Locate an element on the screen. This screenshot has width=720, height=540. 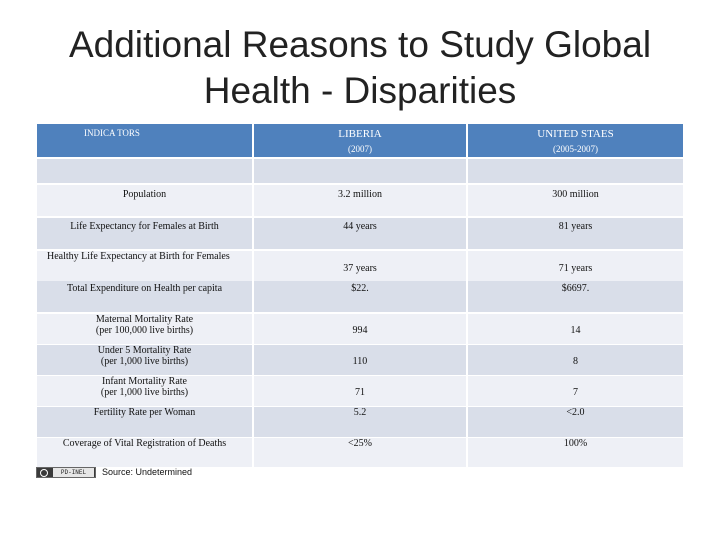
liberia-cell: <25% is located at coordinates (360, 452).